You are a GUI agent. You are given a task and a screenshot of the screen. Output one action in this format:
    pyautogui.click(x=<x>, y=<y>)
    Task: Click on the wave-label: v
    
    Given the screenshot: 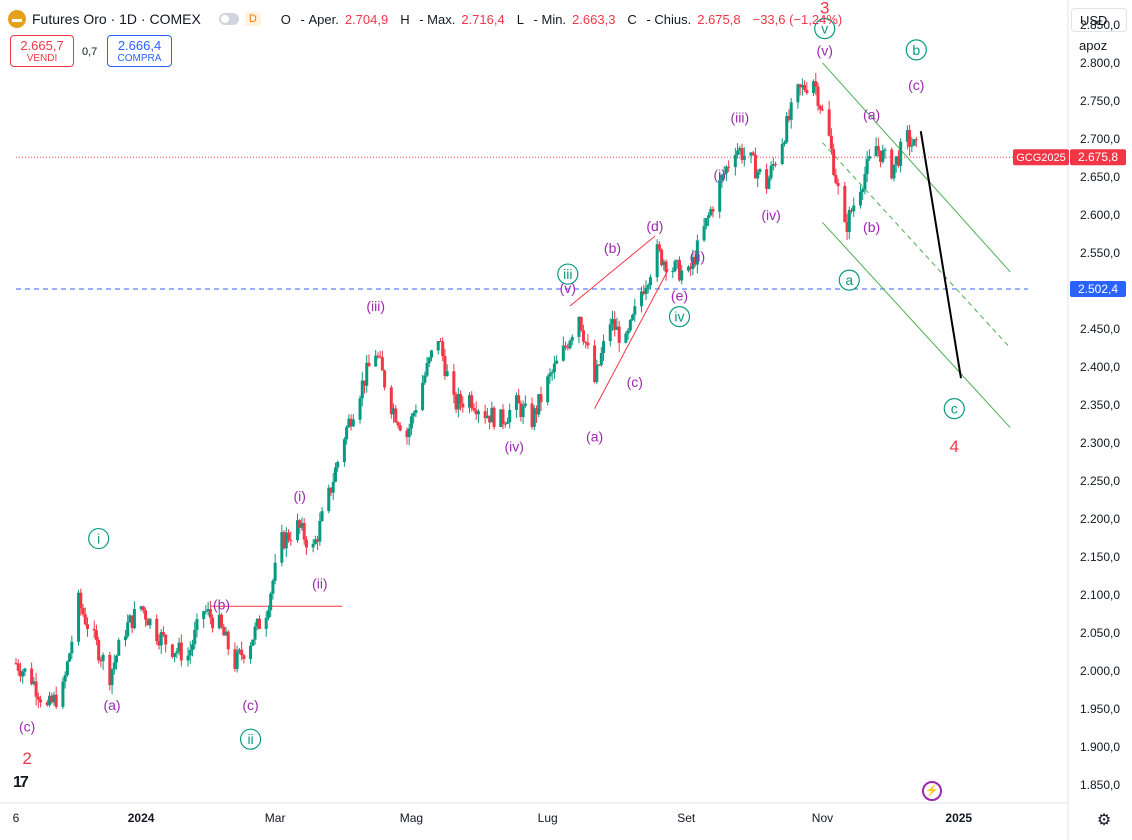 What is the action you would take?
    pyautogui.click(x=824, y=29)
    